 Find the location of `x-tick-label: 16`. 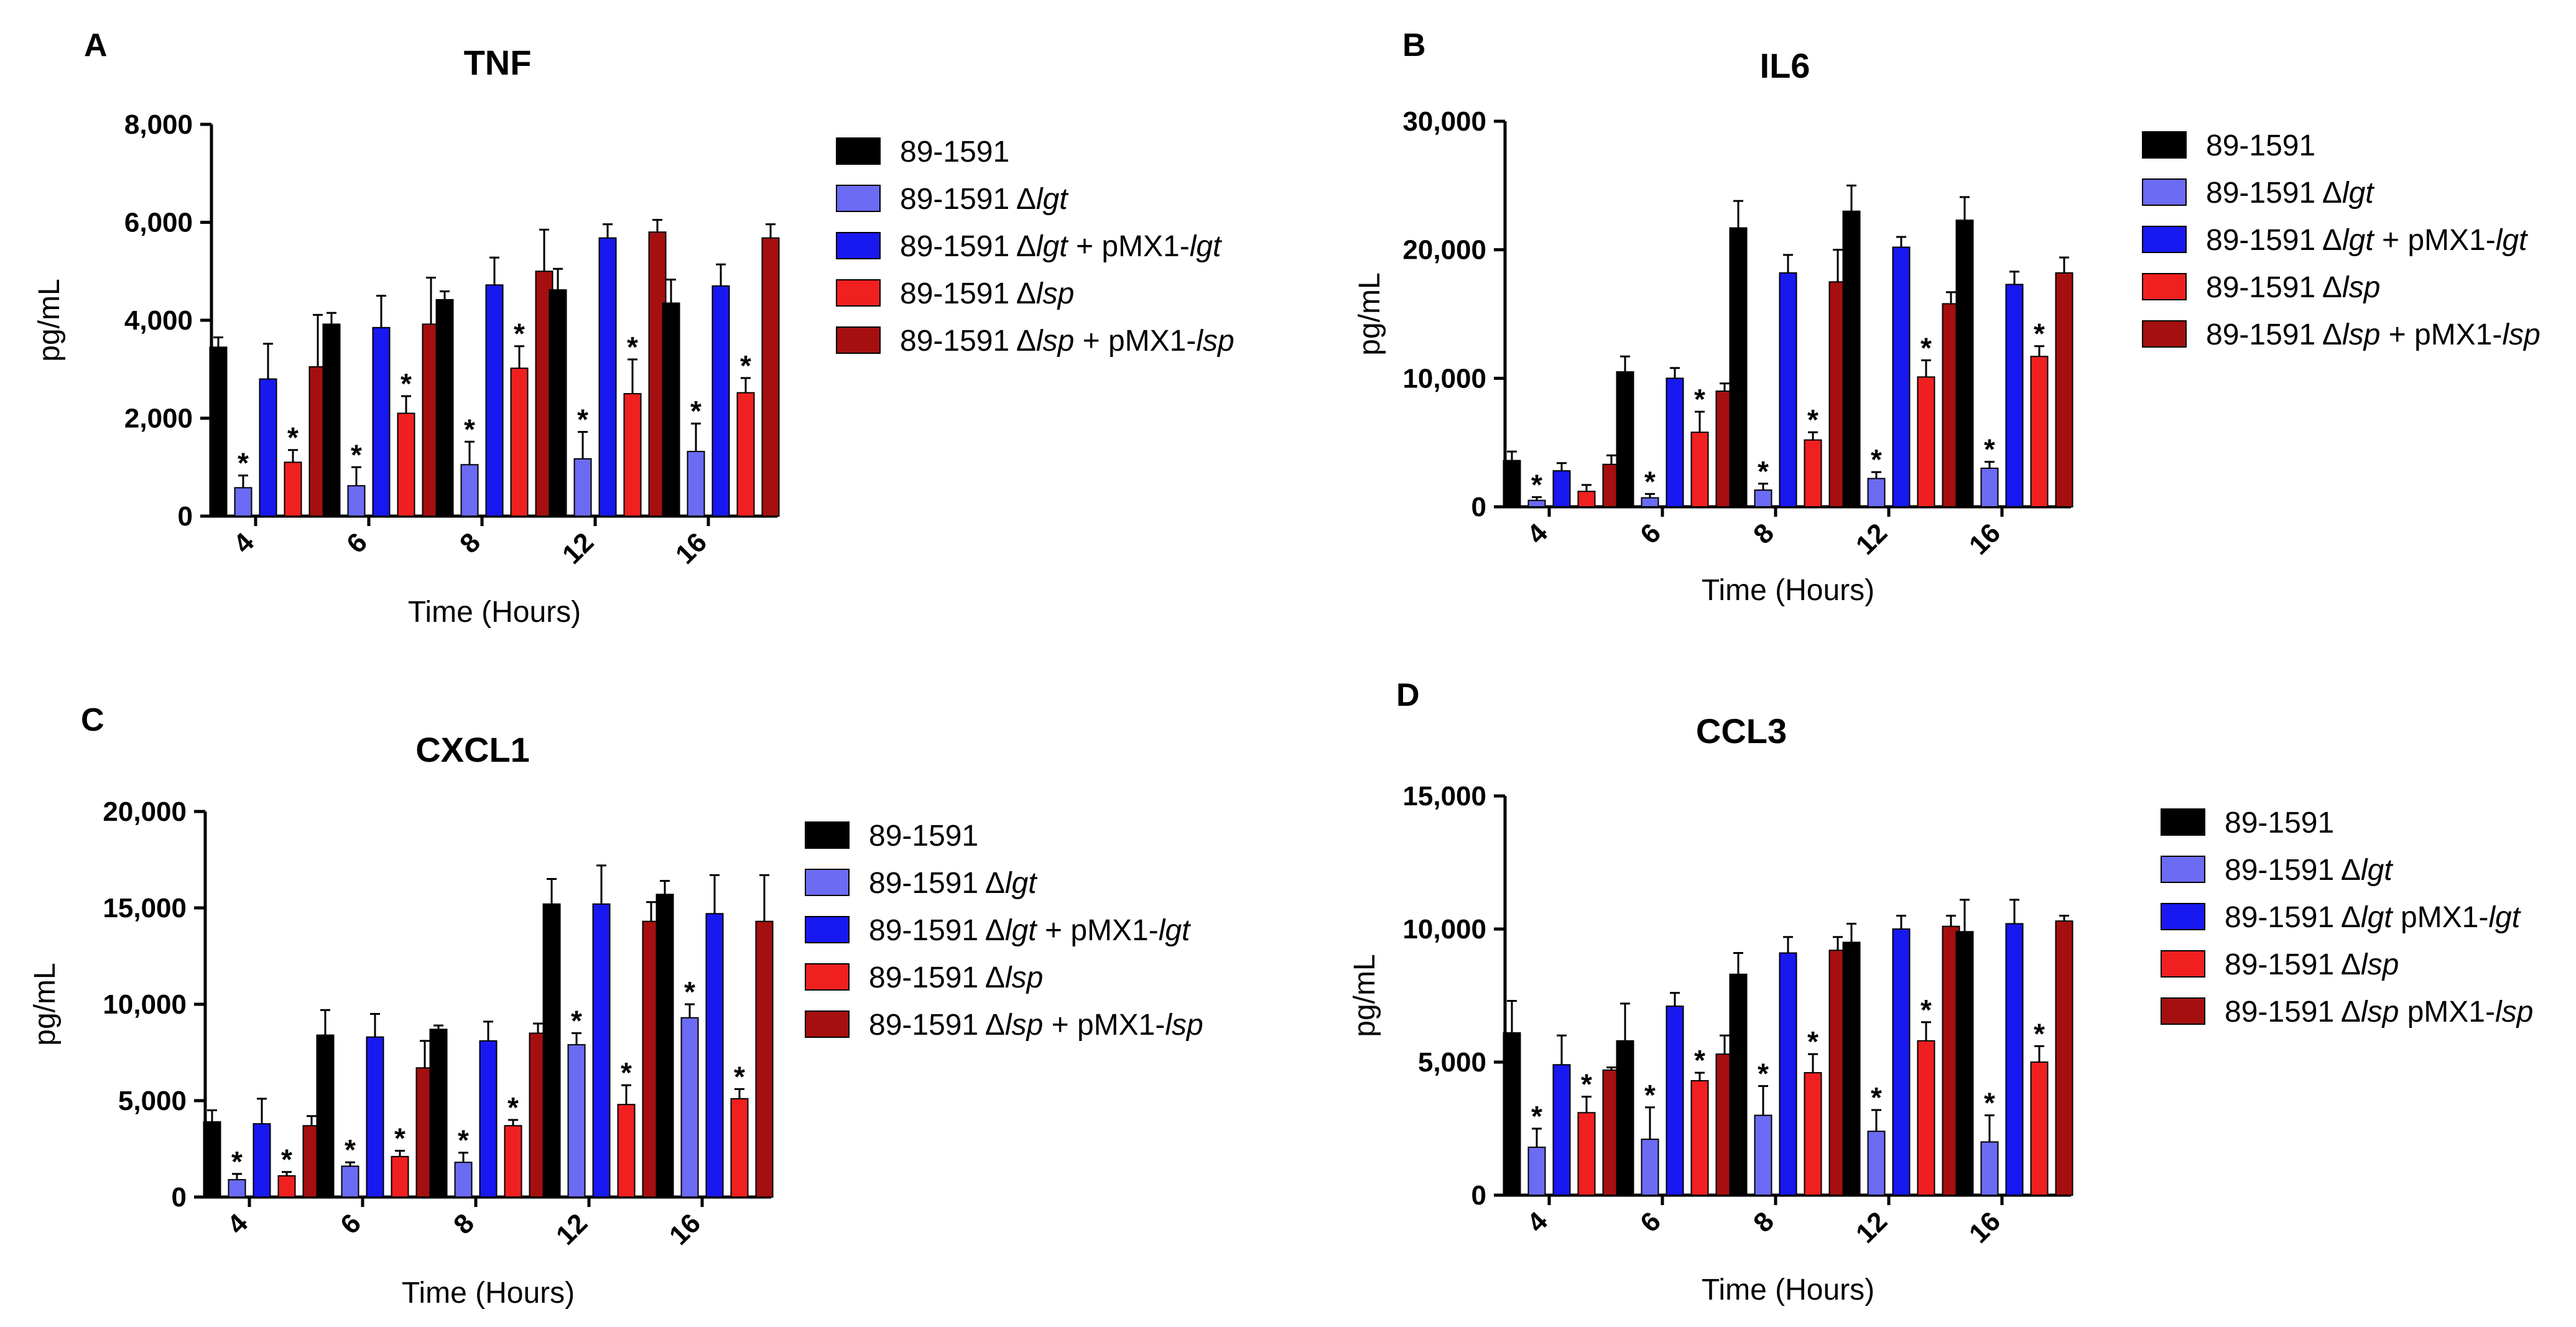

x-tick-label: 16 is located at coordinates (1985, 538).